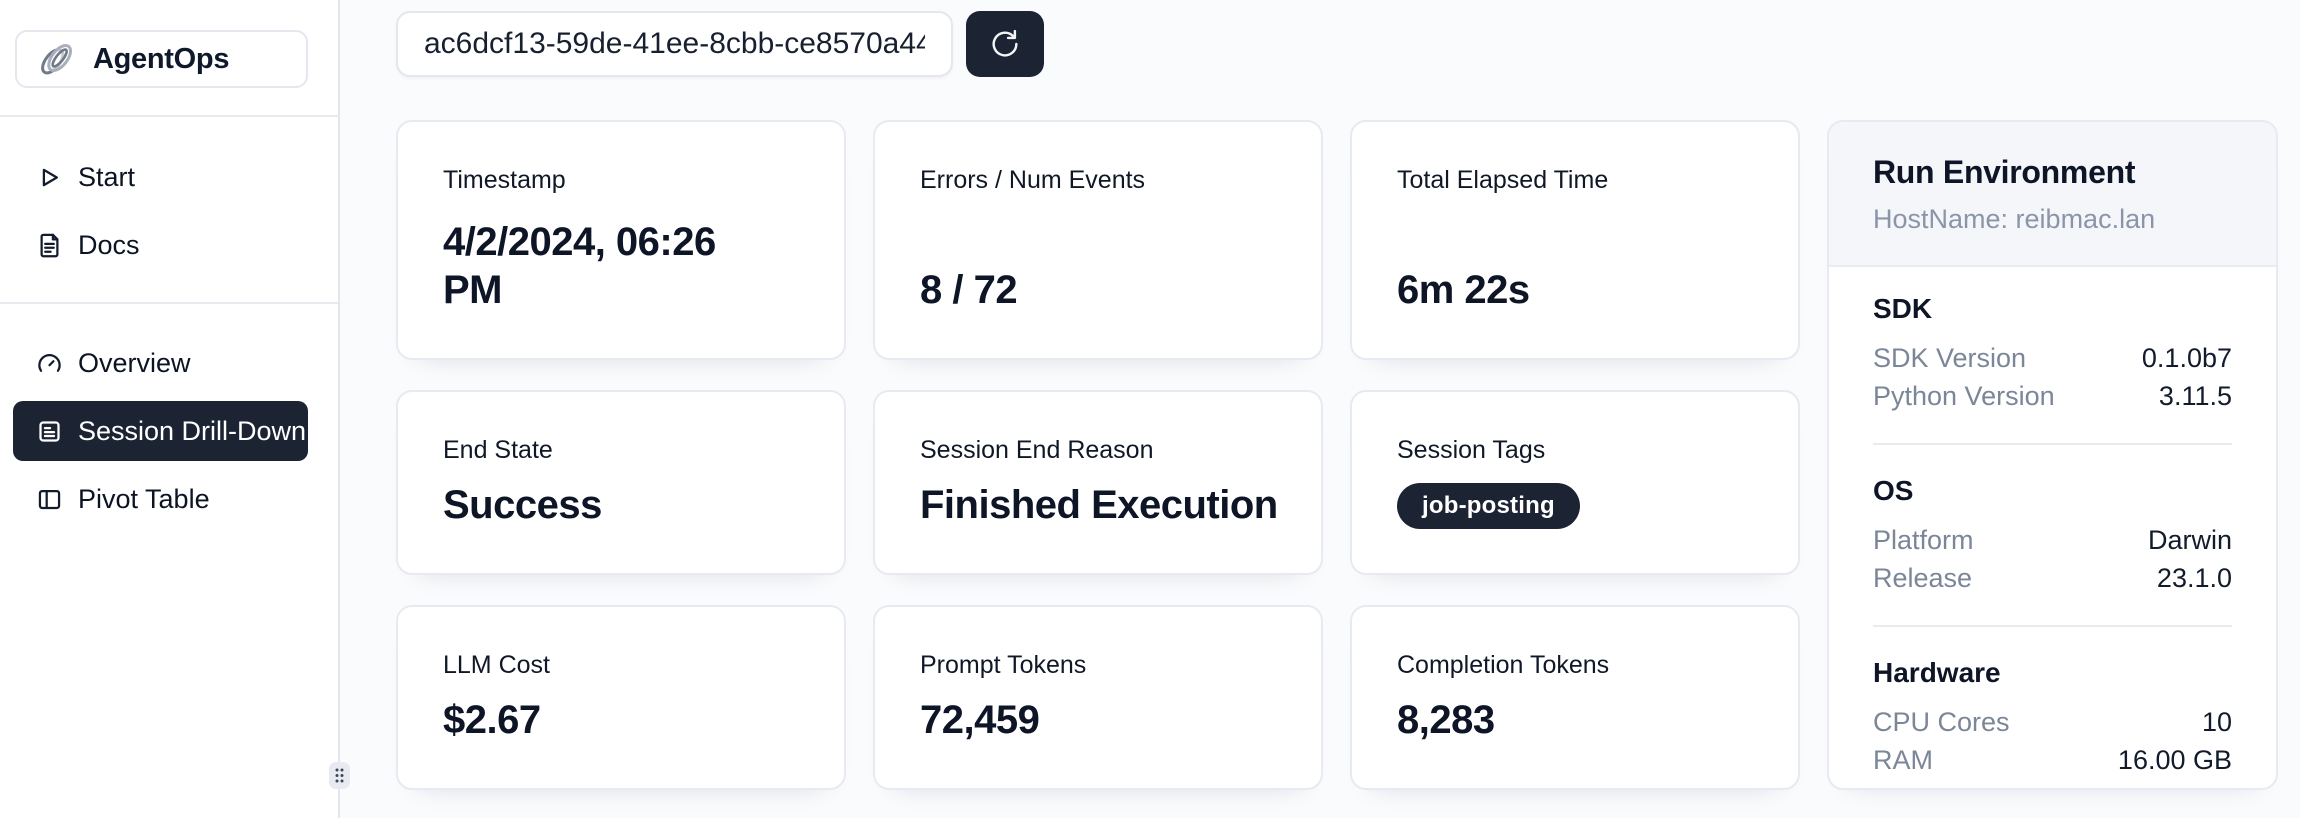 Image resolution: width=2300 pixels, height=818 pixels. Describe the element at coordinates (1003, 665) in the screenshot. I see `card-label: Prompt Tokens` at that location.